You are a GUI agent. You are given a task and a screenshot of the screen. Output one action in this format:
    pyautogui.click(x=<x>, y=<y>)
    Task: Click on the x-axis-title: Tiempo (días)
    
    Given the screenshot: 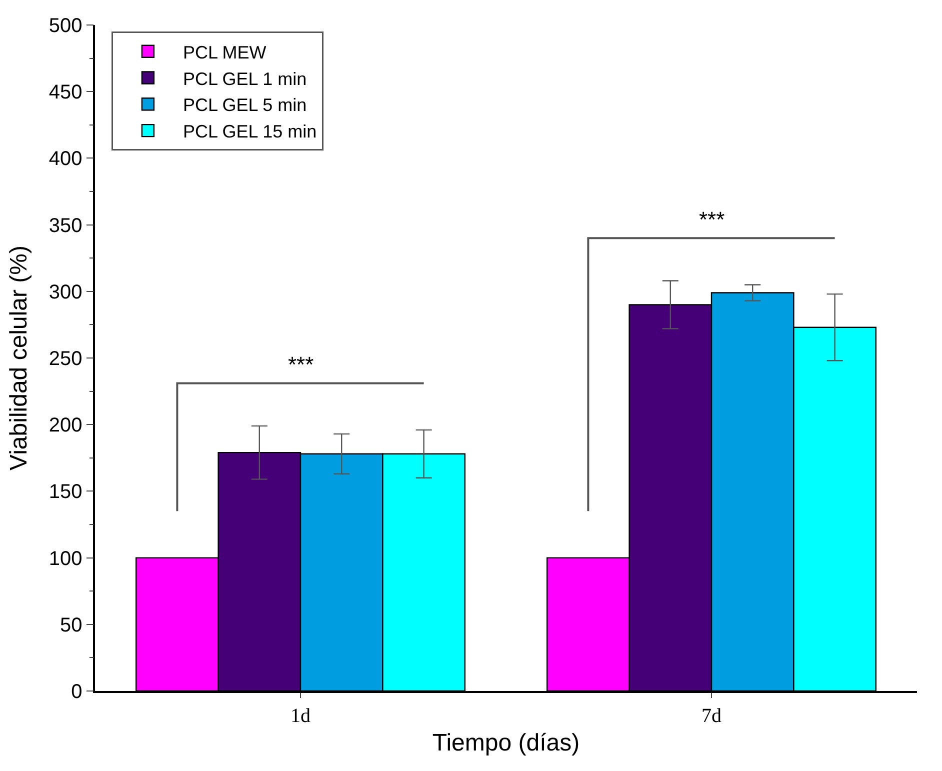 What is the action you would take?
    pyautogui.click(x=506, y=743)
    